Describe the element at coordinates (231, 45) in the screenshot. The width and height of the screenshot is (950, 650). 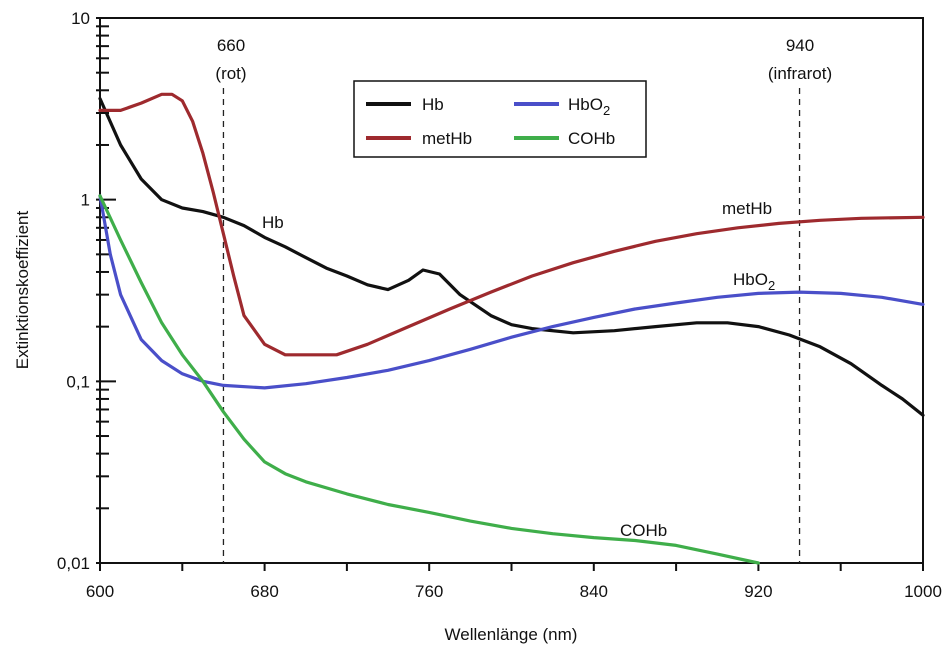
I see `ref-line-660-value: 660` at that location.